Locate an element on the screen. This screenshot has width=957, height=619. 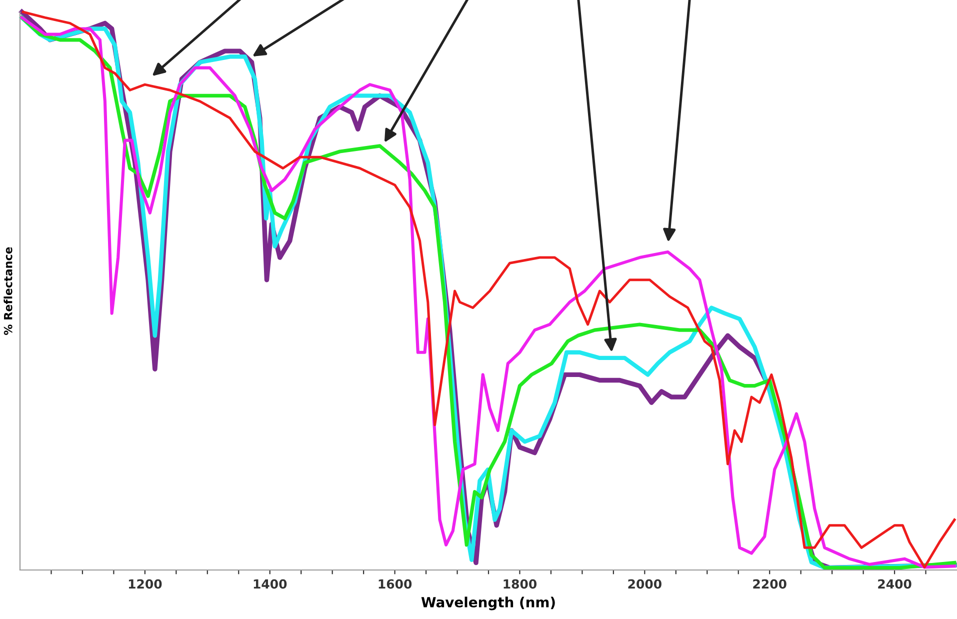
x-tick-label: 1800 is located at coordinates (520, 584).